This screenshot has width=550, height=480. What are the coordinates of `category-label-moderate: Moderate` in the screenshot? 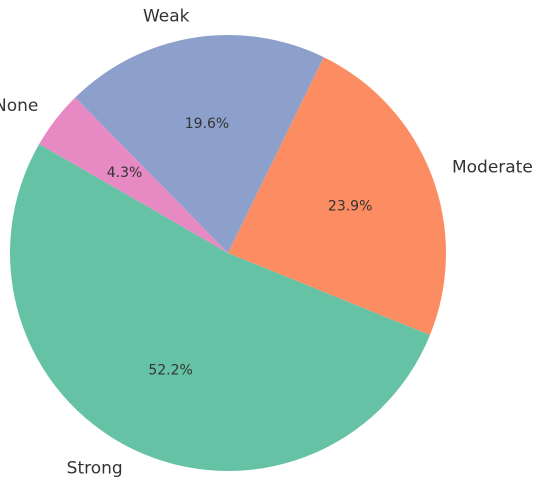 It's located at (492, 167).